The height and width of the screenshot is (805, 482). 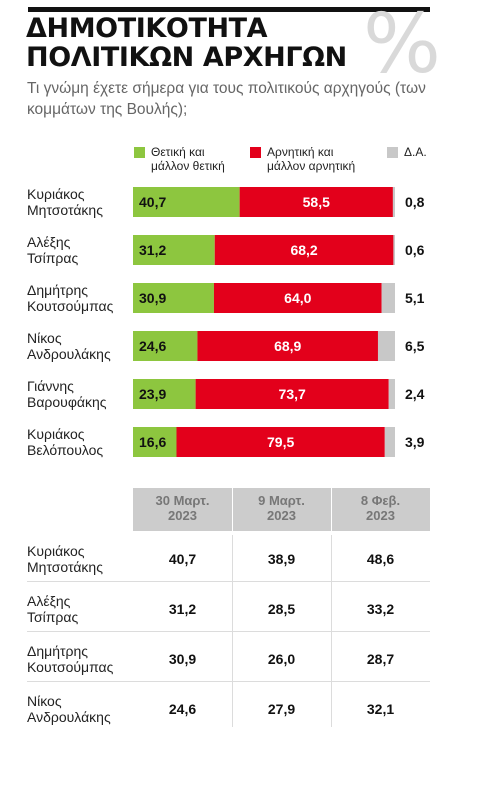 I want to click on data-label-positive: 31,2, so click(x=152, y=250).